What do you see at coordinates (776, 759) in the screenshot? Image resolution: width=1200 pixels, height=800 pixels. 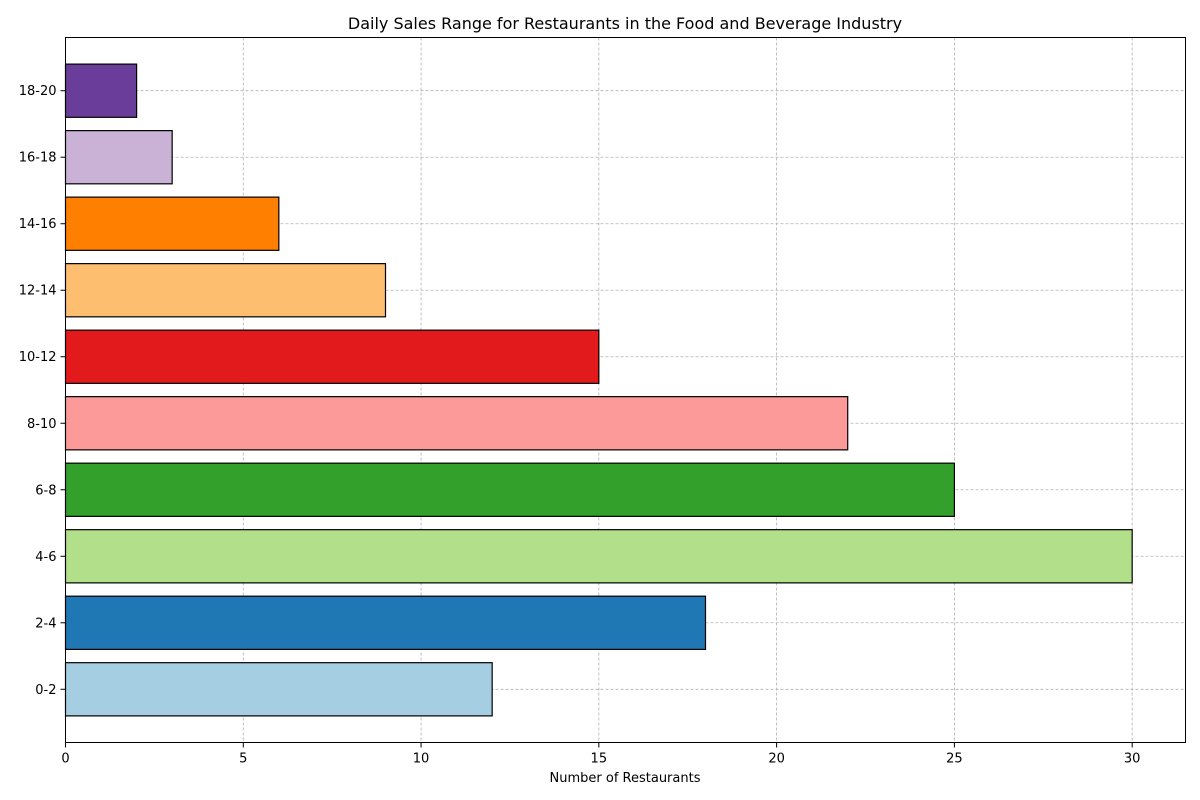 I see `x-tick-label: 20` at bounding box center [776, 759].